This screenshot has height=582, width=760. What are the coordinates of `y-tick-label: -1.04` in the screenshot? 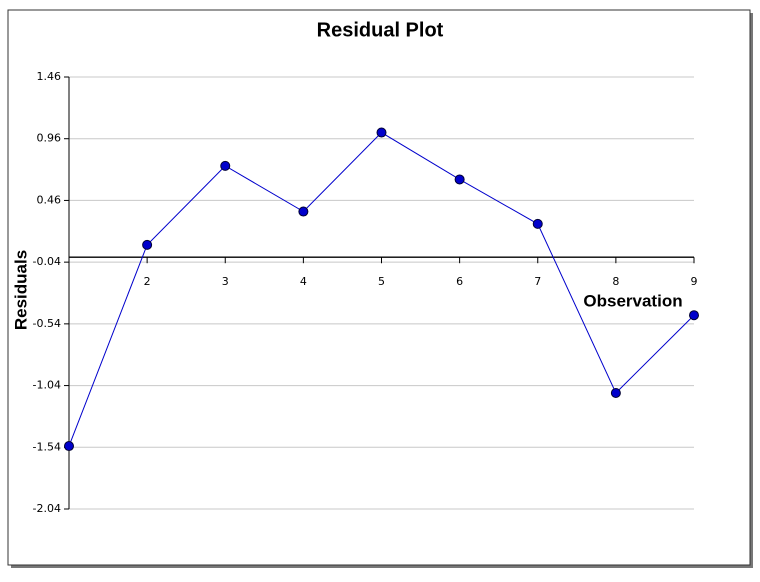 It's located at (47, 385).